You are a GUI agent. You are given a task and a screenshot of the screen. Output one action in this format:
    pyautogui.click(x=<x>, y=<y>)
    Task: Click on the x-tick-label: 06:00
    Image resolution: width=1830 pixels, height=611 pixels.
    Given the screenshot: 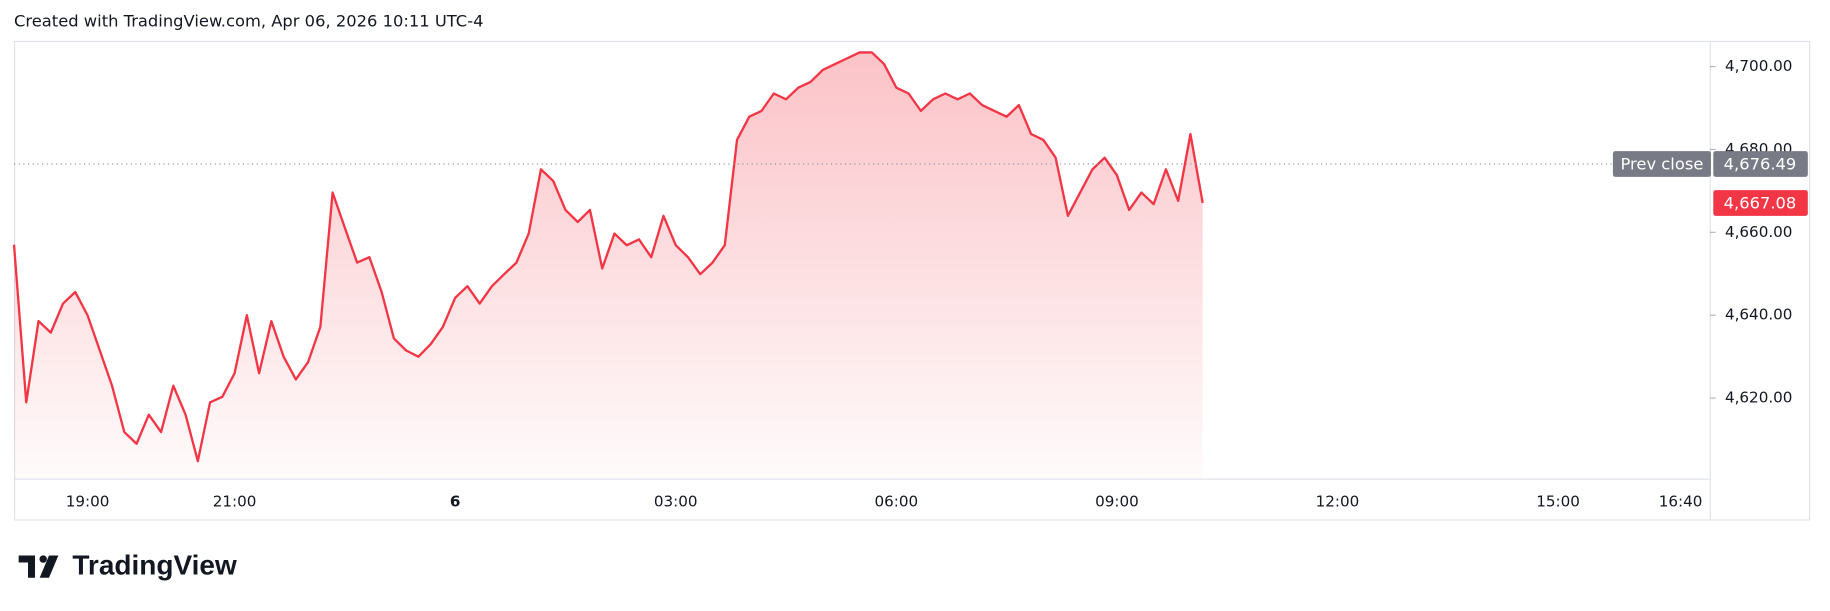 What is the action you would take?
    pyautogui.click(x=896, y=501)
    